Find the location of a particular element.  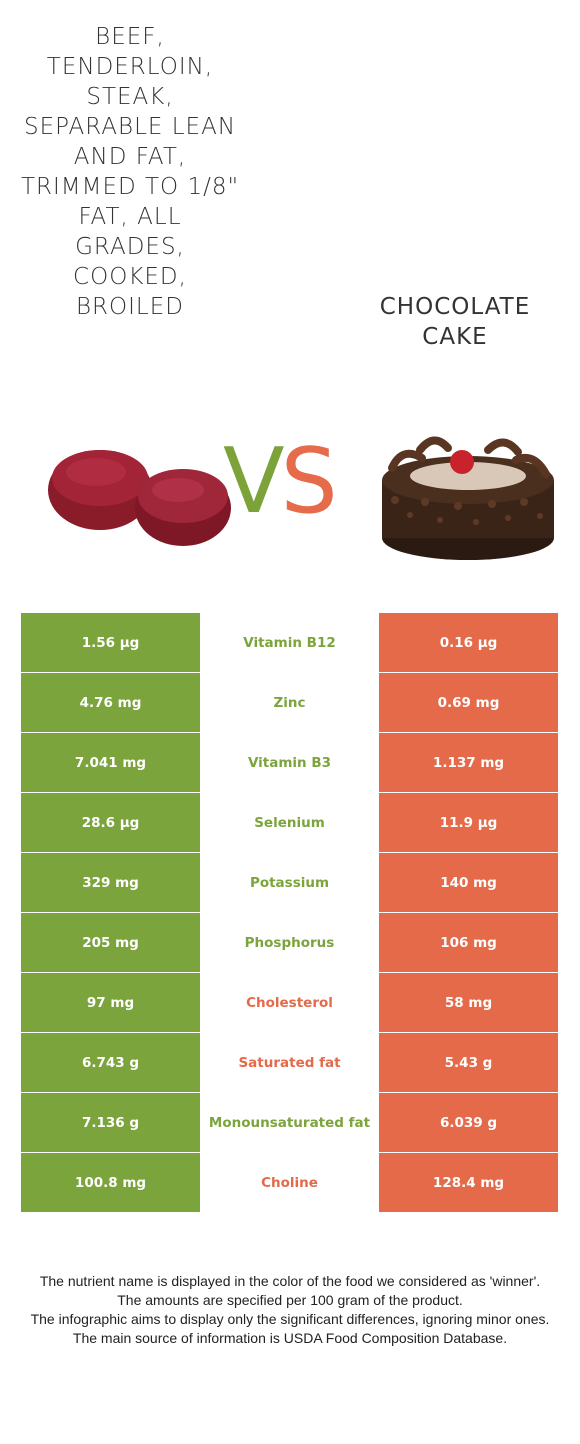

left-value: 1.56 µg is located at coordinates (110, 642).